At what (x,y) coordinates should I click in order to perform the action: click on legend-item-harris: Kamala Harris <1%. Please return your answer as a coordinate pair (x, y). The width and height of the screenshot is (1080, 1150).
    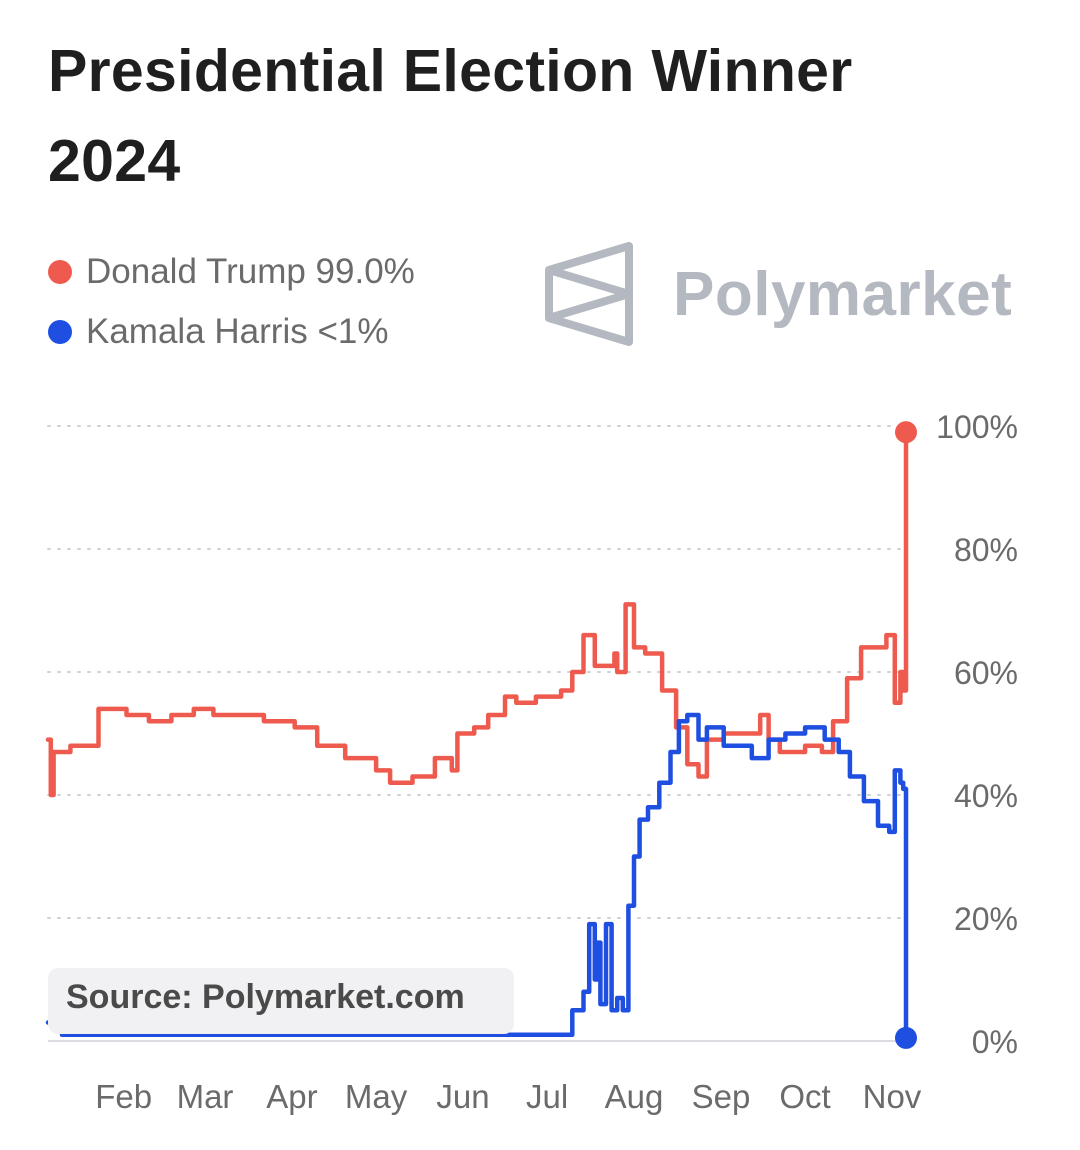
    Looking at the image, I should click on (231, 332).